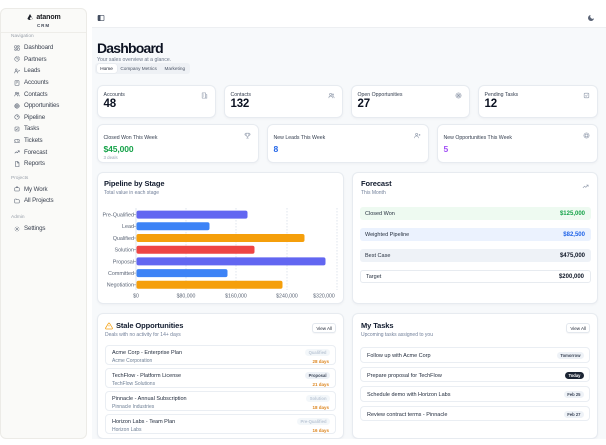 The width and height of the screenshot is (606, 445). Describe the element at coordinates (287, 297) in the screenshot. I see `svg-text: $240,000` at that location.